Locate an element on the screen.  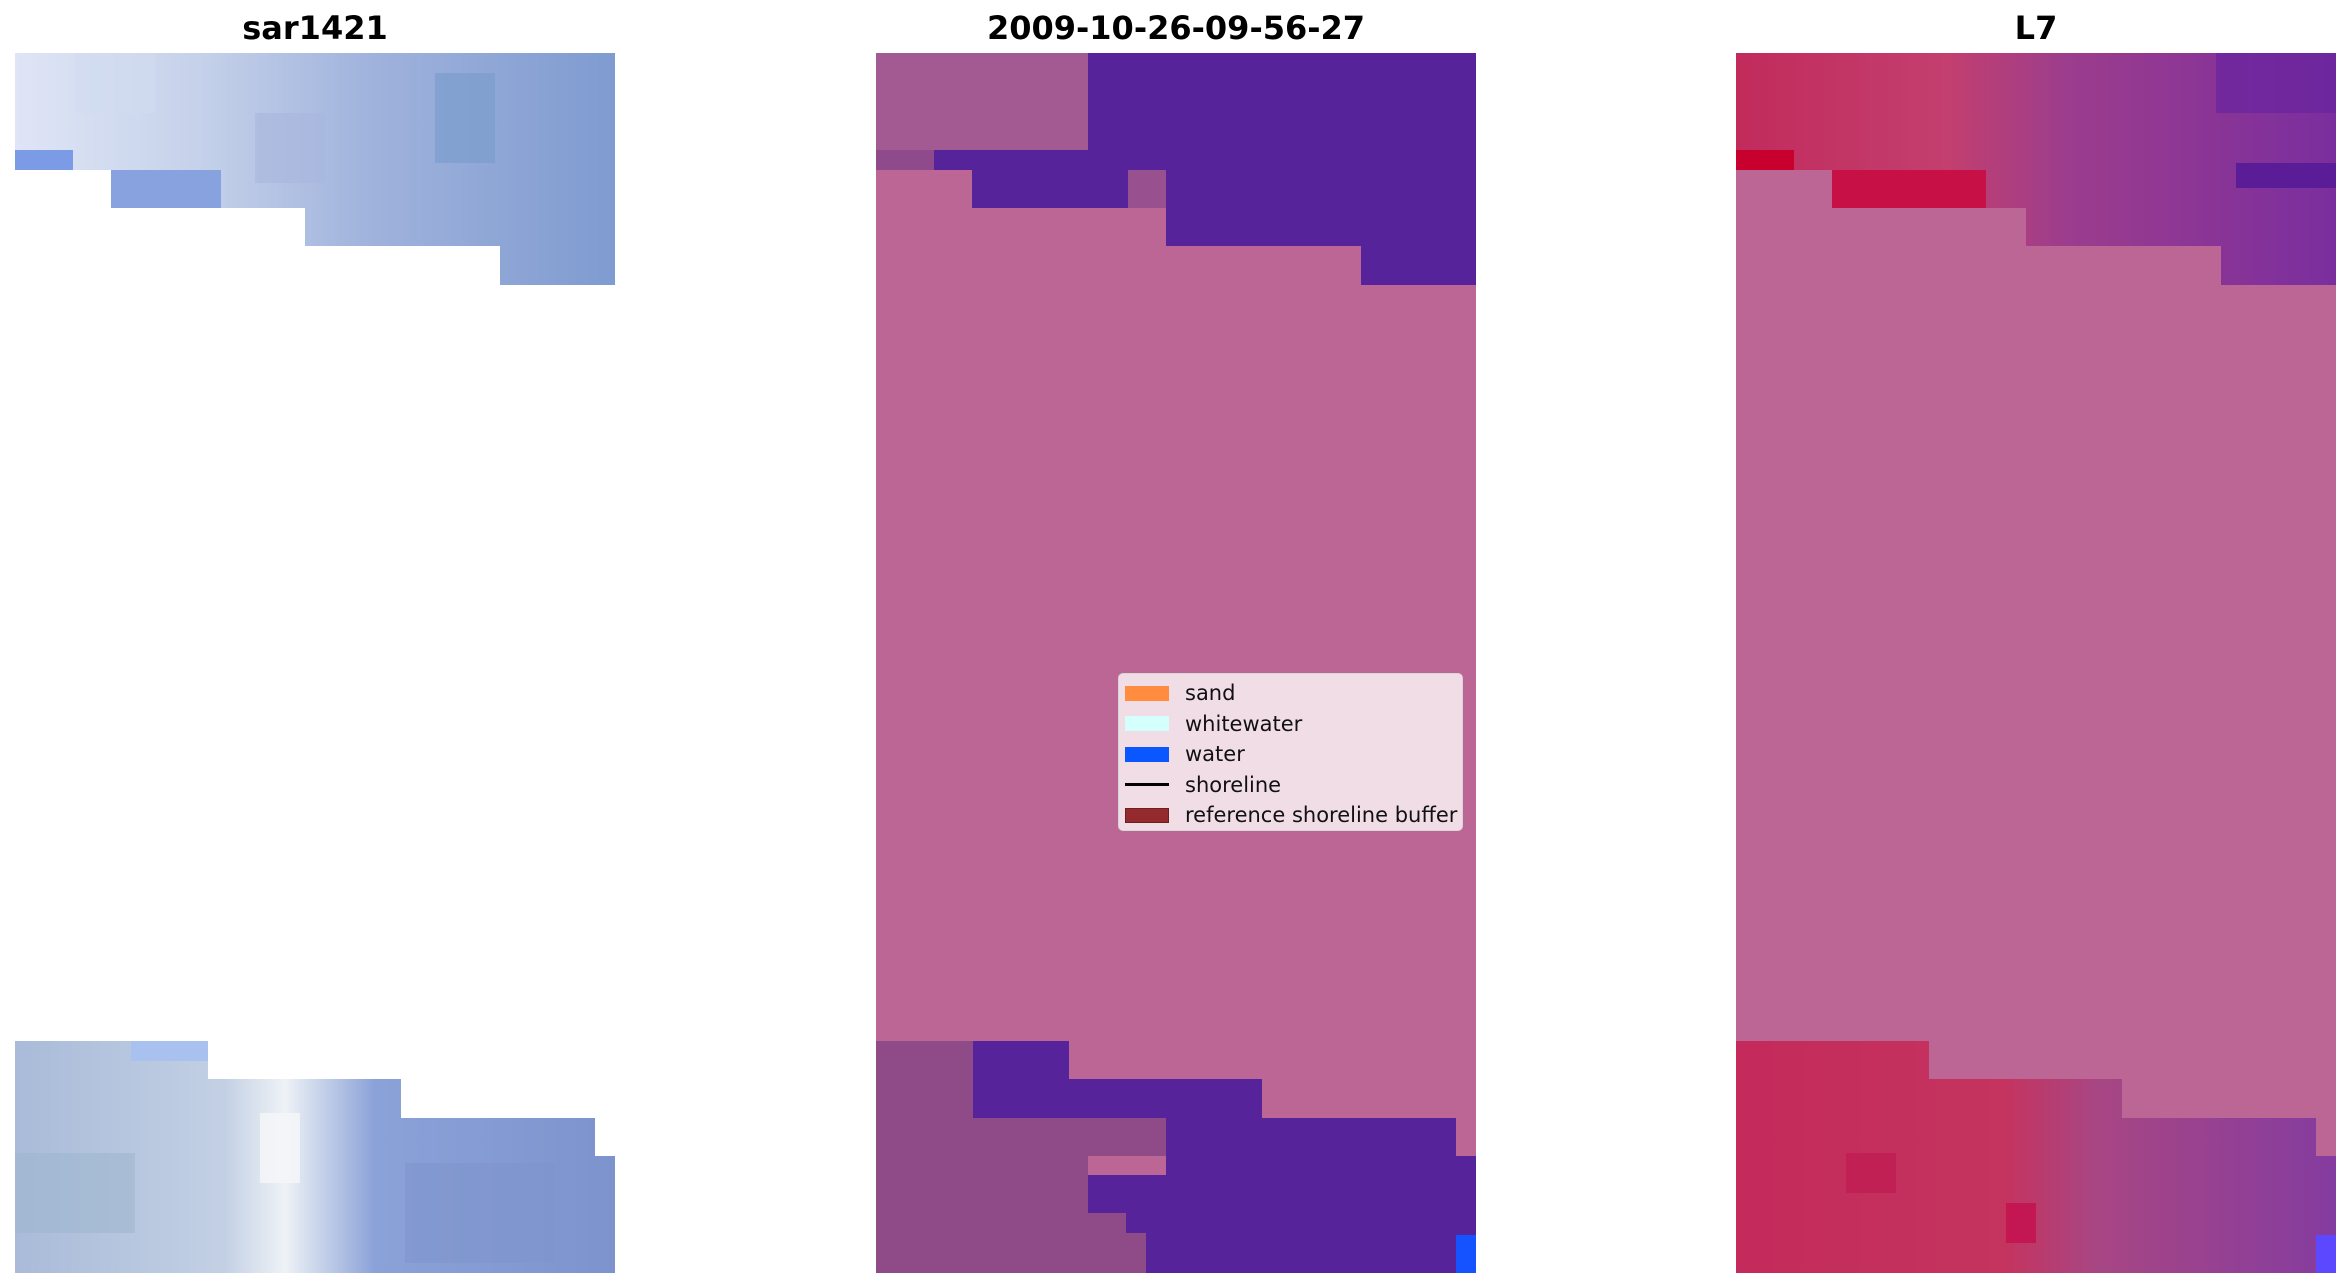
reference-buffer-swatch is located at coordinates (1147, 815).